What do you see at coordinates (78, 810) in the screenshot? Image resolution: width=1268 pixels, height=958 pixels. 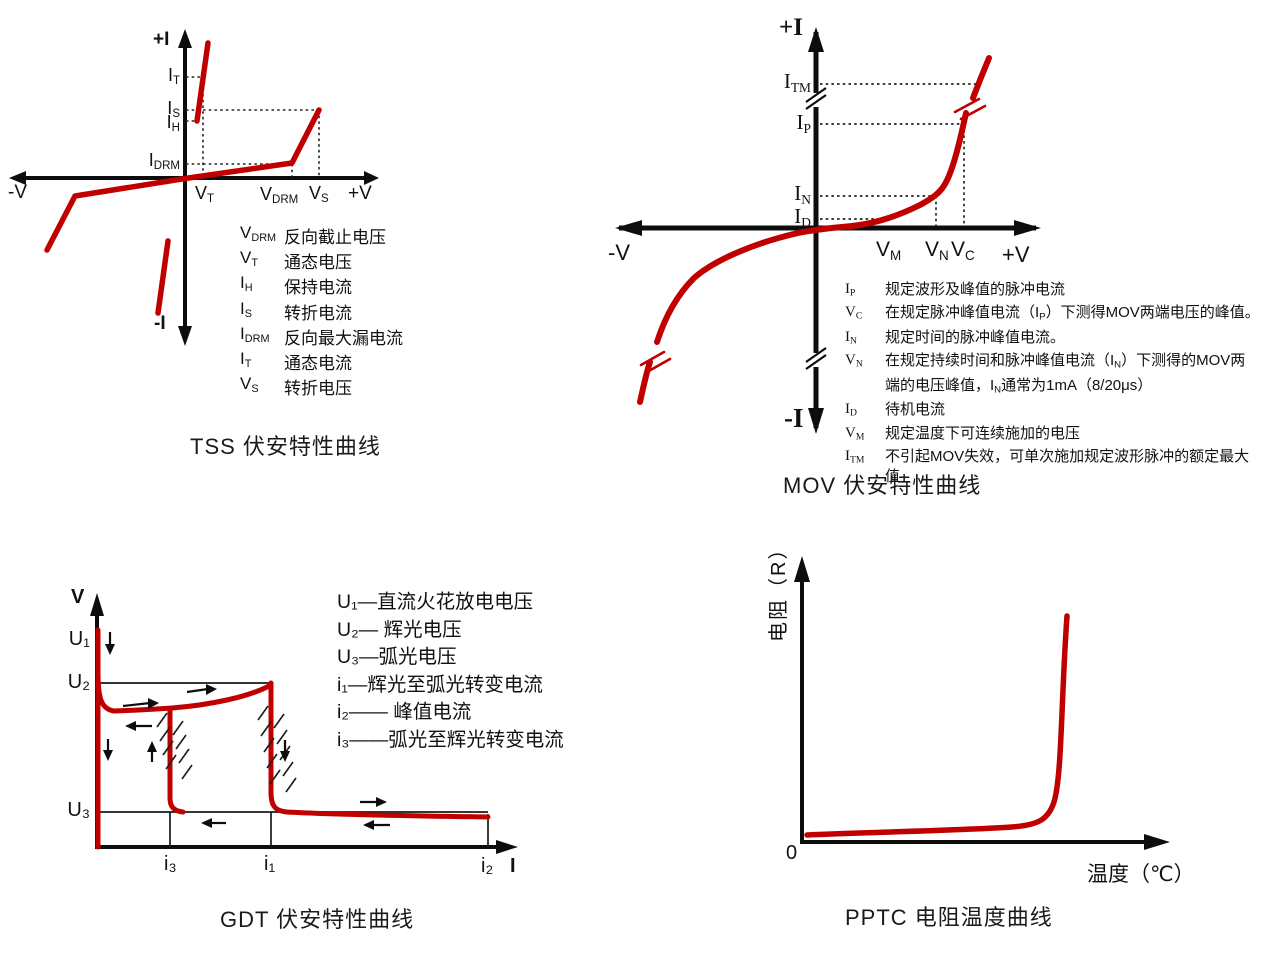 I see `gdt-u3-label: U₃` at bounding box center [78, 810].